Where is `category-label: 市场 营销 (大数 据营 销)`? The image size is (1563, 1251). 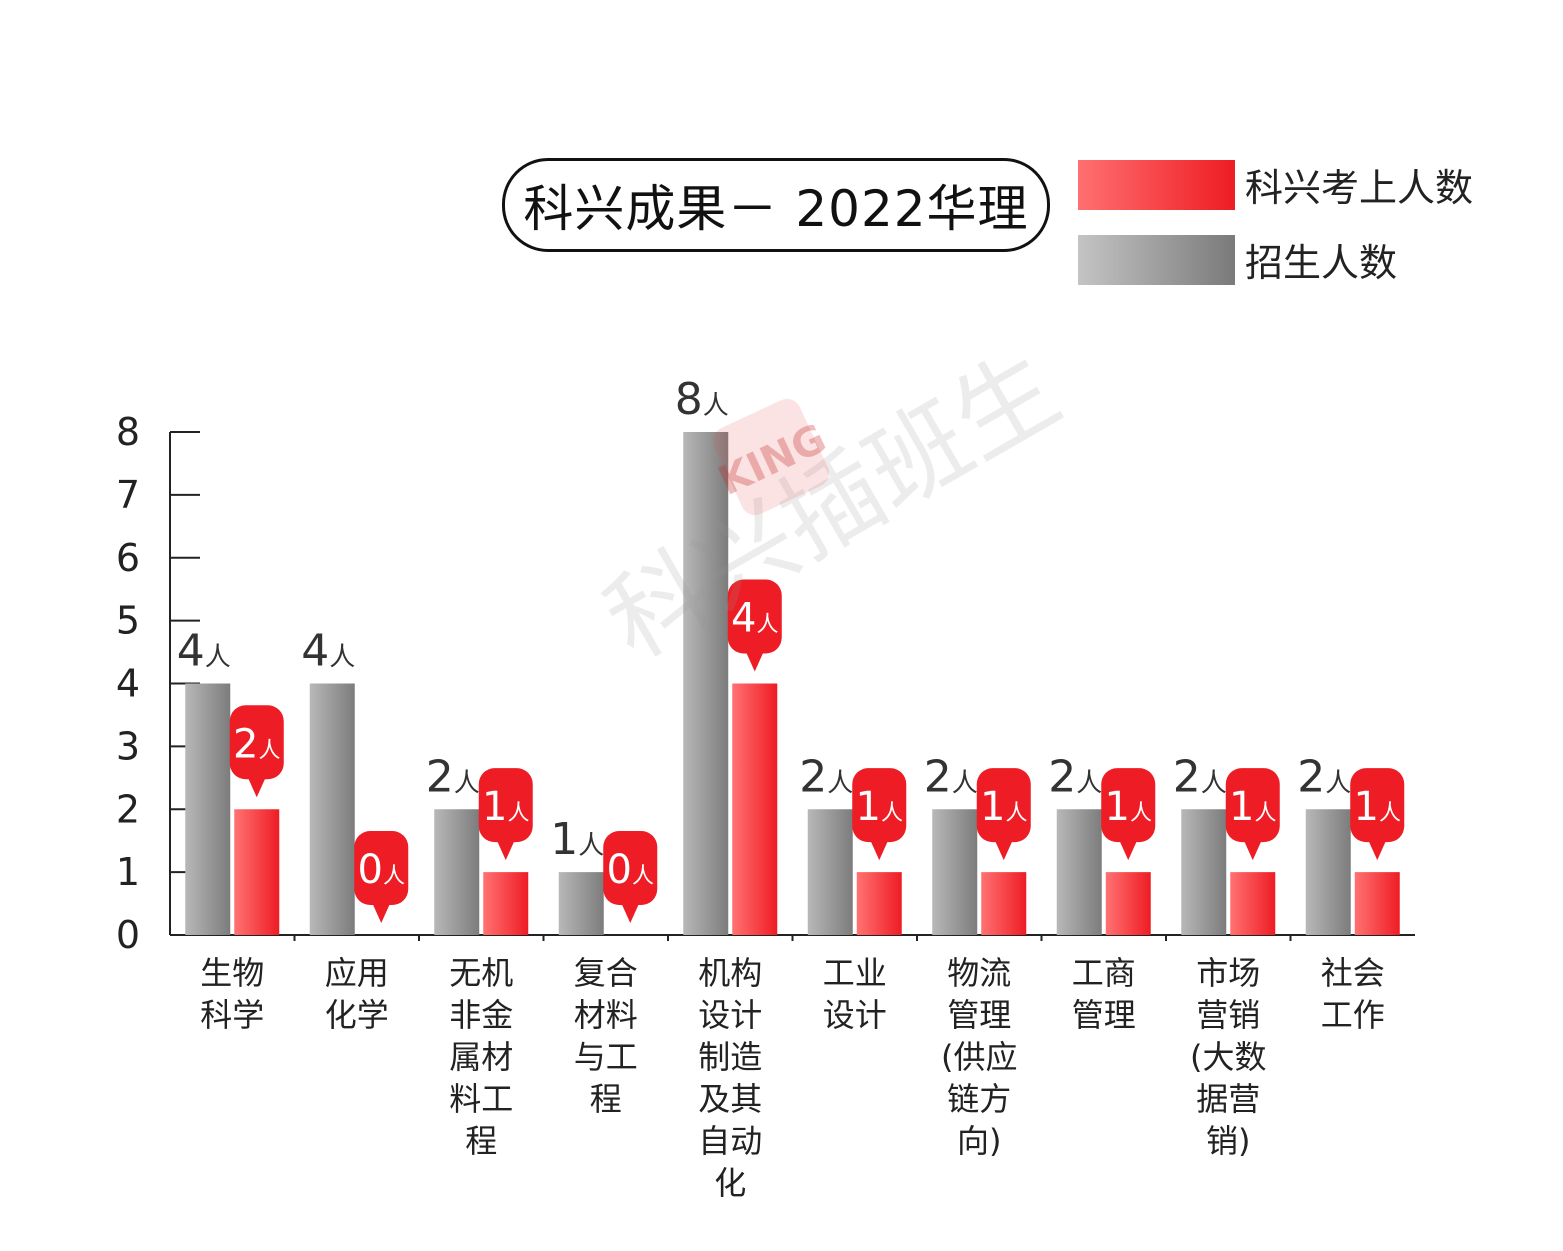
category-label: 市场 营销 (大数 据营 销) is located at coordinates (1228, 1057).